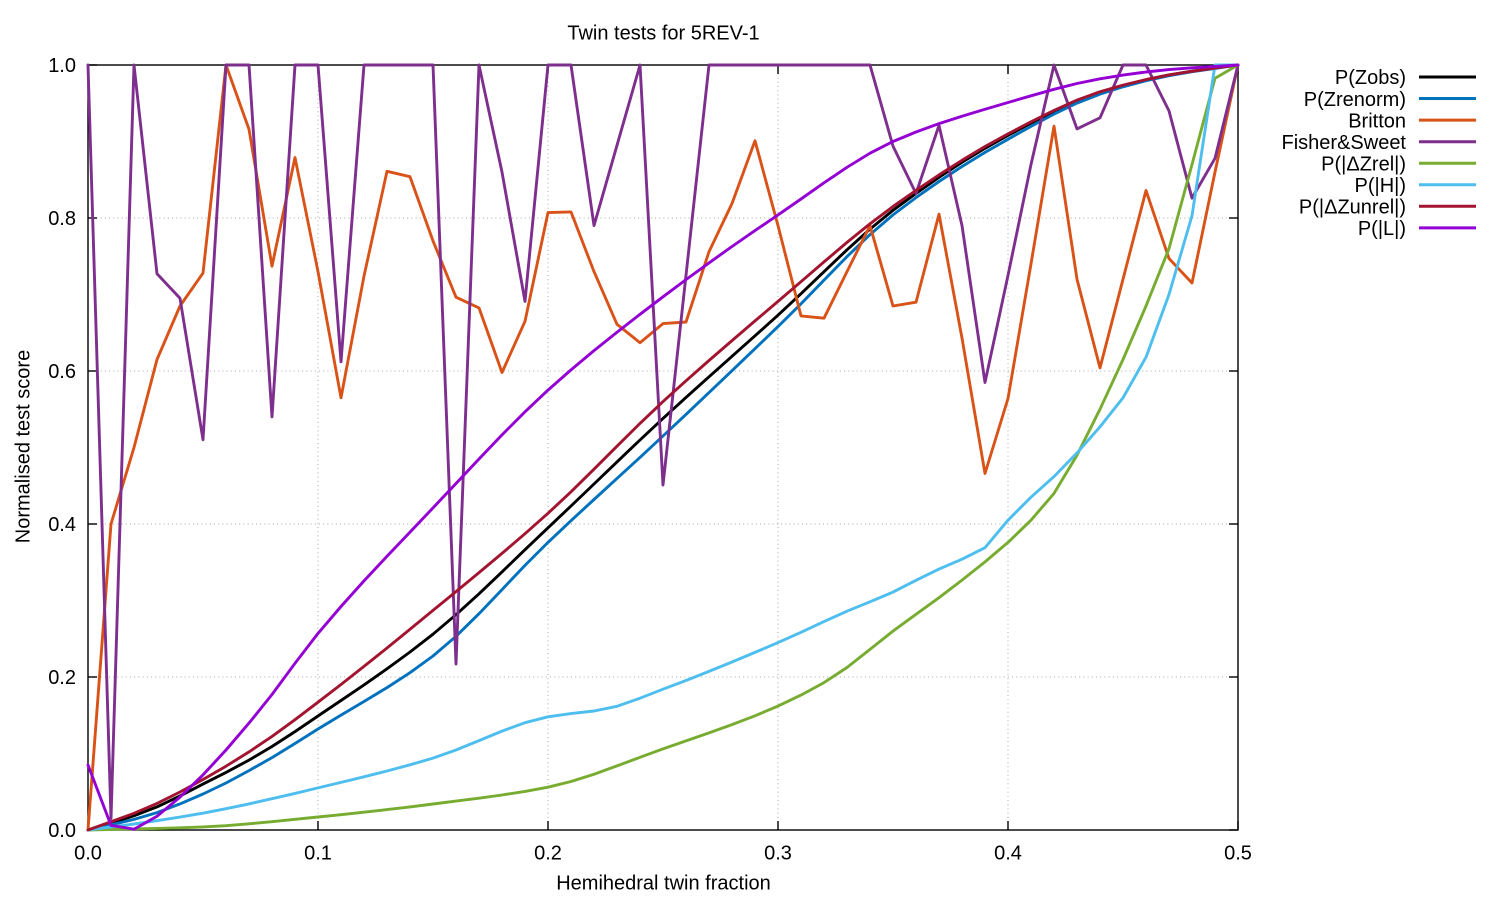 The height and width of the screenshot is (900, 1500). I want to click on svg-text: 1.0, so click(62, 66).